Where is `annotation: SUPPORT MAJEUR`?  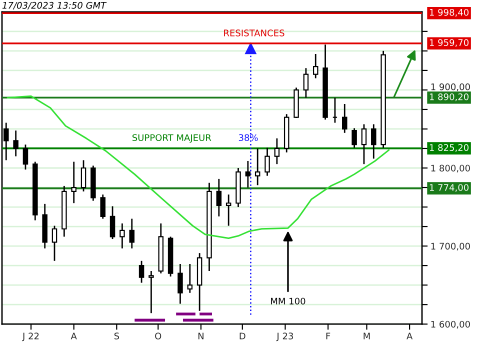
annotation: SUPPORT MAJEUR is located at coordinates (172, 138).